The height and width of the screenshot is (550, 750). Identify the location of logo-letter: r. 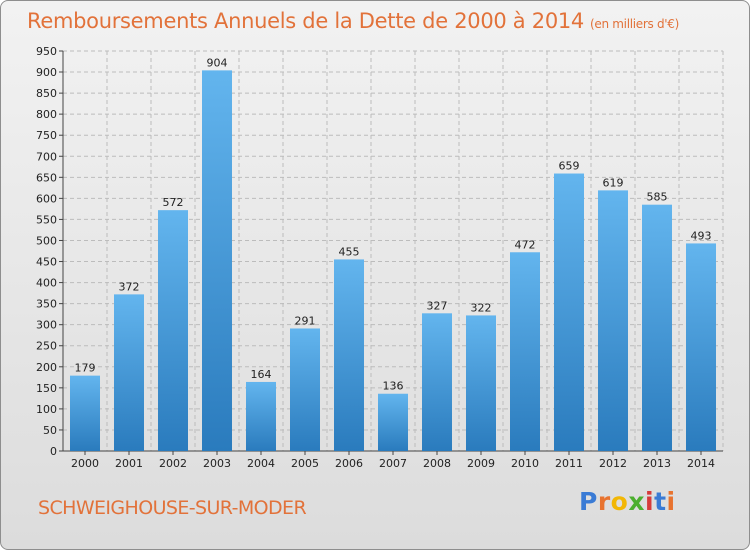
(604, 501).